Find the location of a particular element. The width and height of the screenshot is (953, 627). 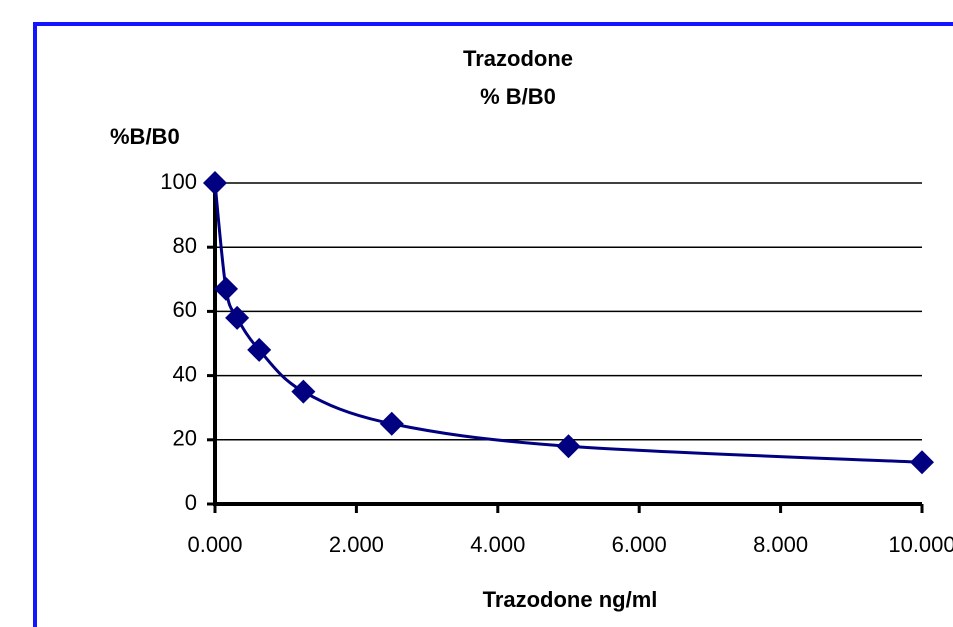

y-tick-label: 60 is located at coordinates (185, 309).